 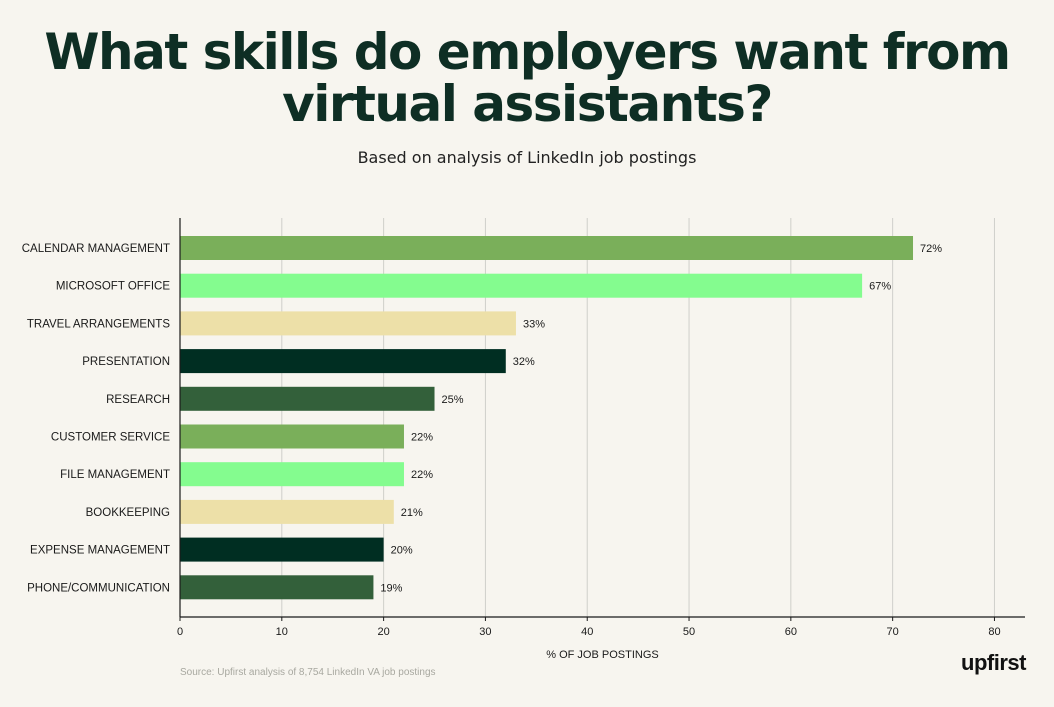 What do you see at coordinates (126, 362) in the screenshot?
I see `category-label-3: PRESENTATION` at bounding box center [126, 362].